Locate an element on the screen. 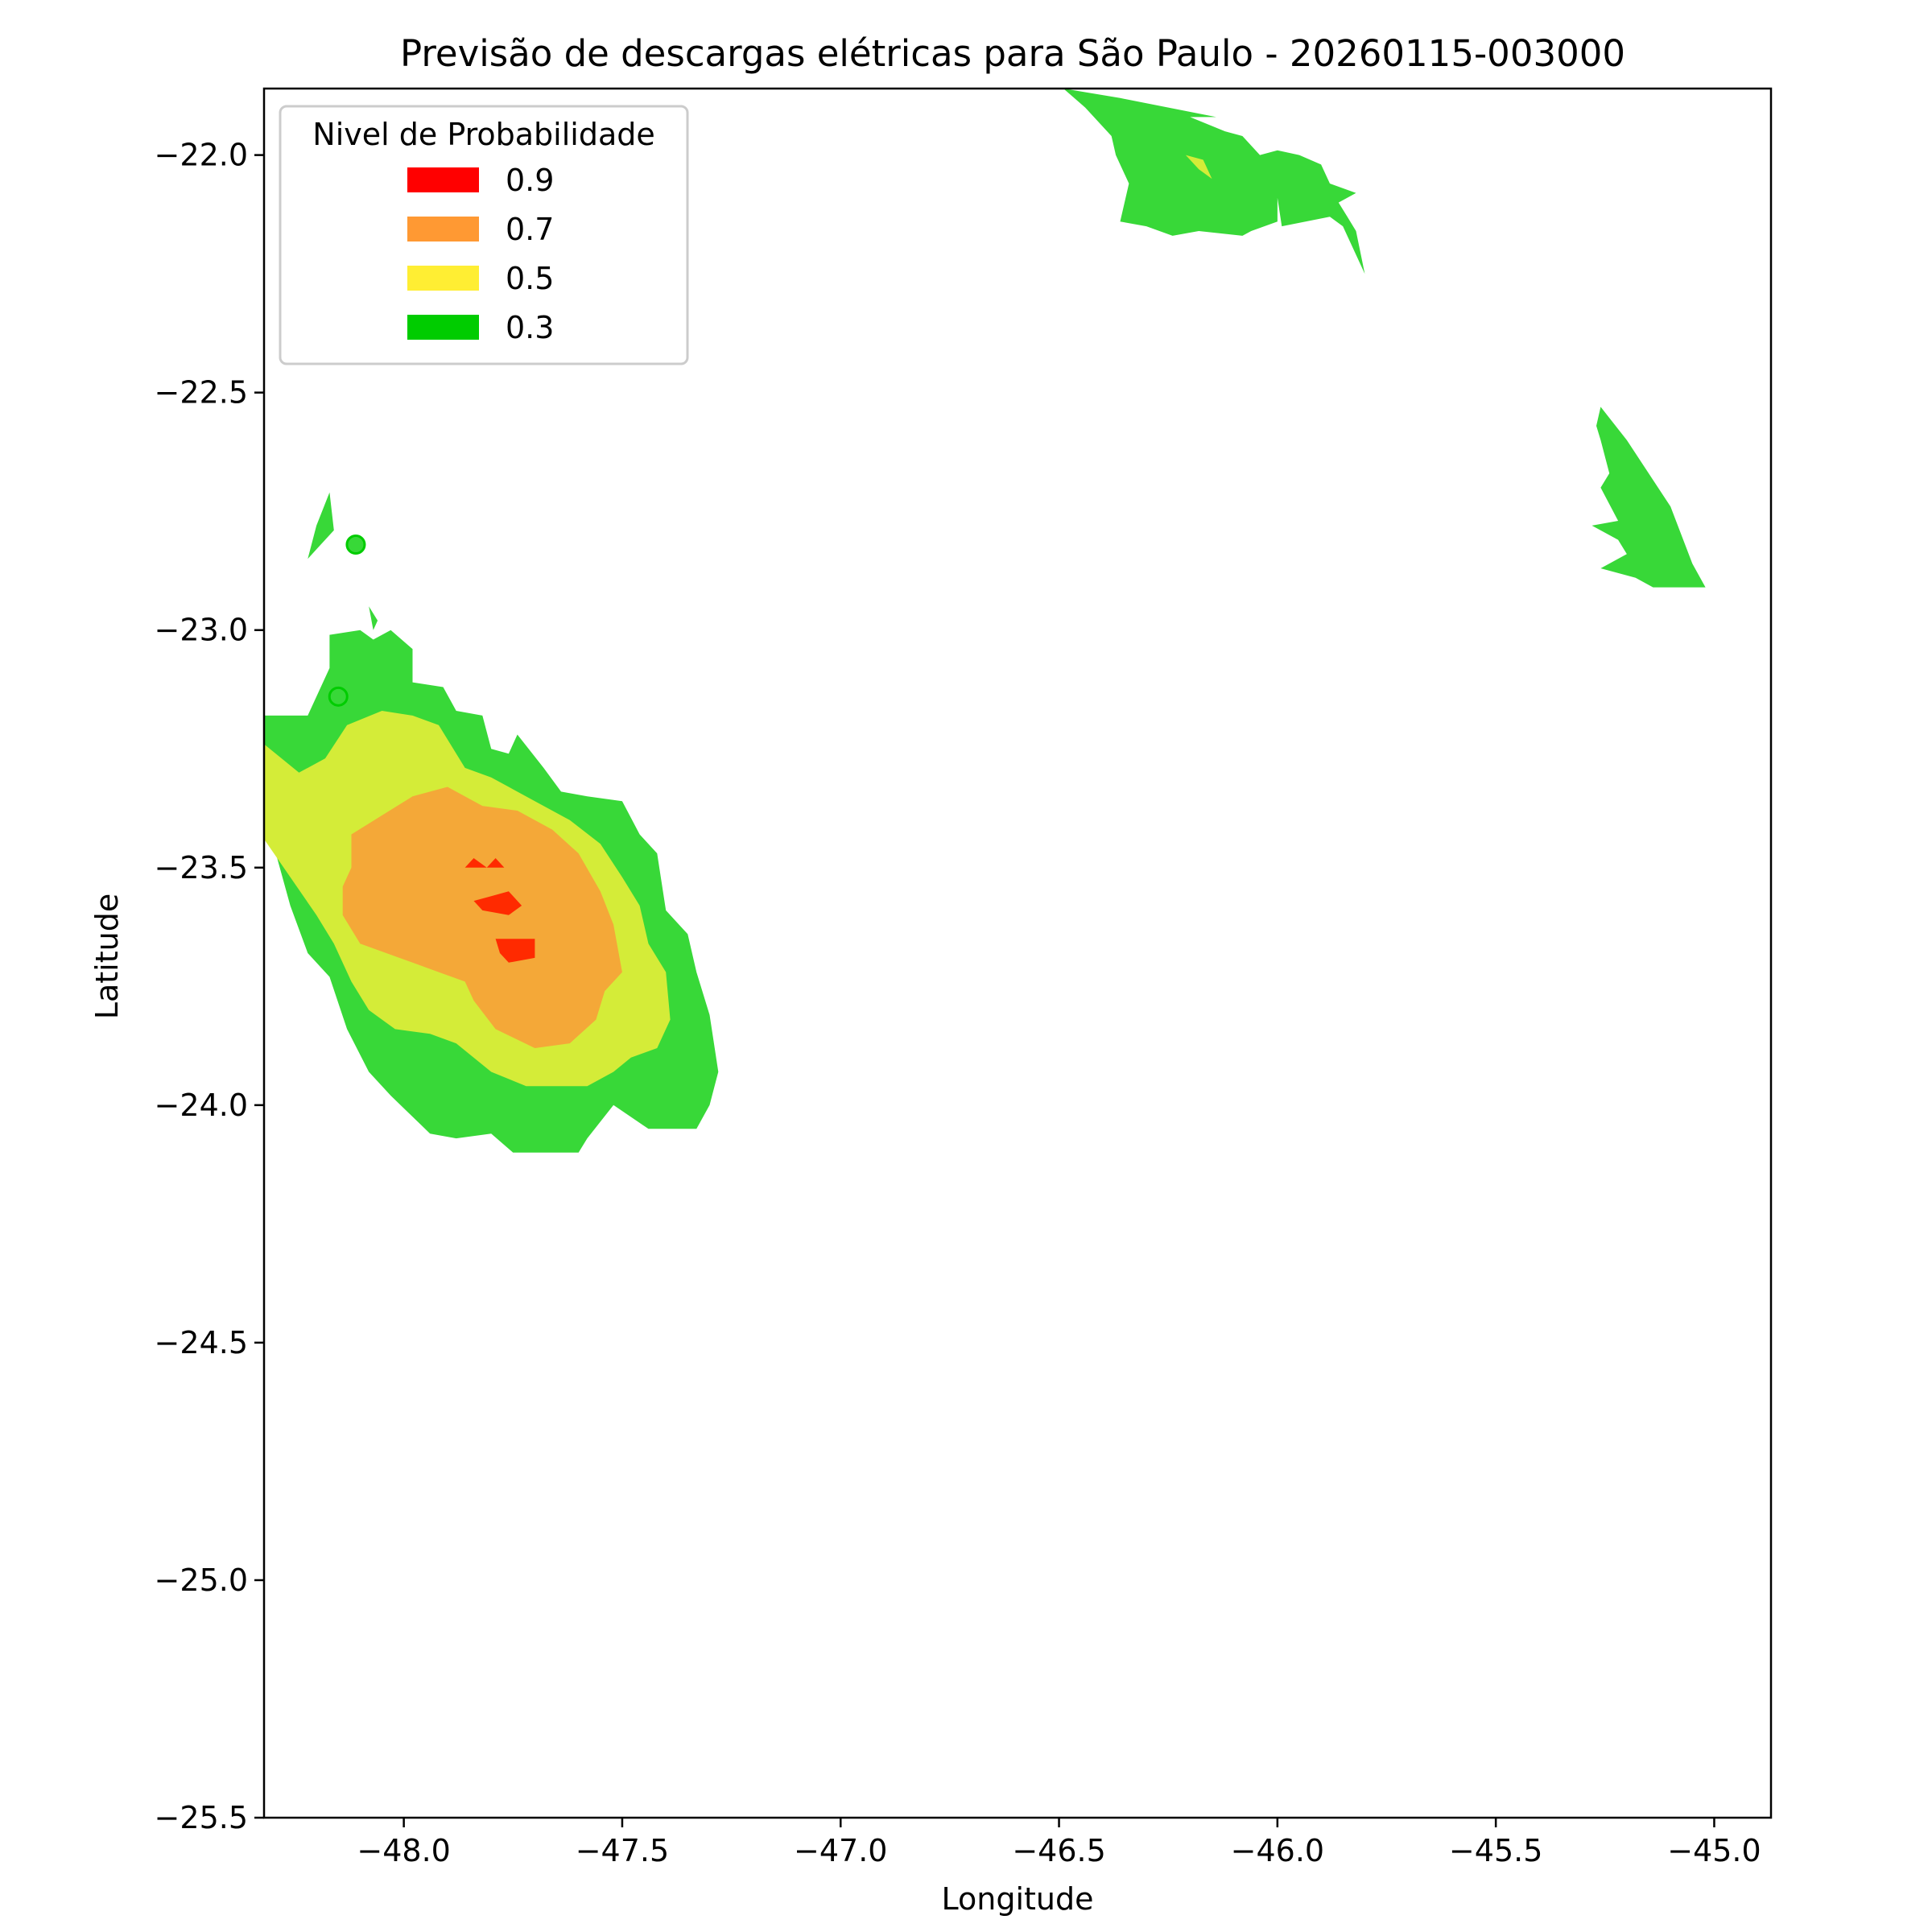 Image resolution: width=1932 pixels, height=1932 pixels. y-tick-label: −22.0 is located at coordinates (201, 155).